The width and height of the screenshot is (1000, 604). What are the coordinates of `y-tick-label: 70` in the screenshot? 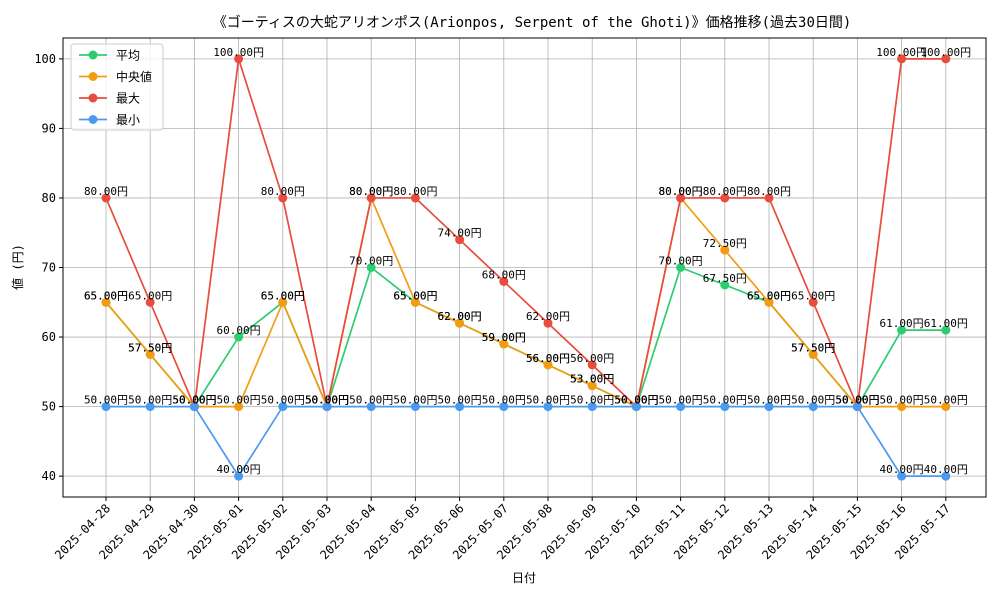 It's located at (49, 268).